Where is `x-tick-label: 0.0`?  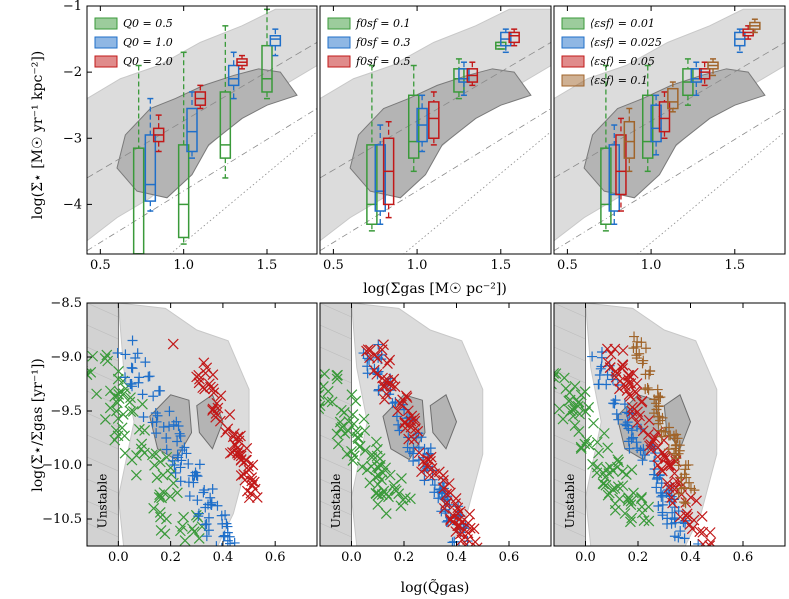
x-tick-label: 0.0 is located at coordinates (351, 557).